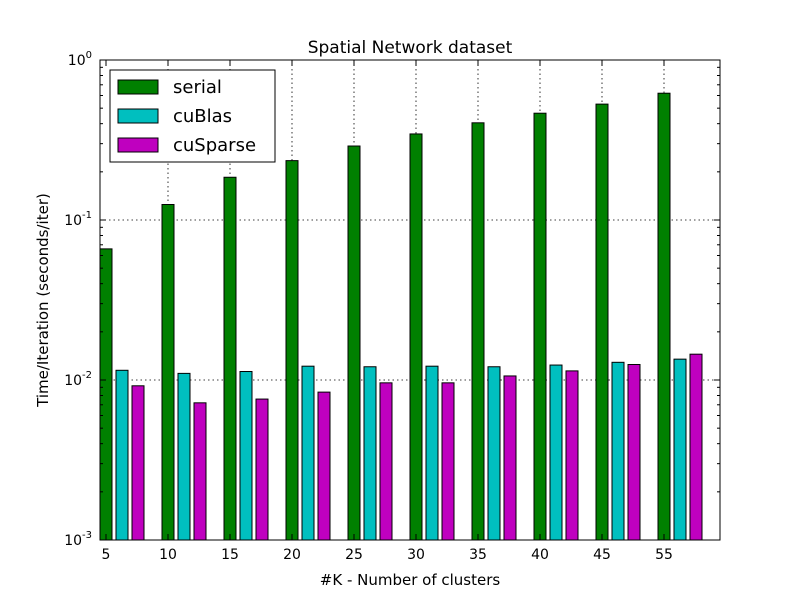  What do you see at coordinates (78, 379) in the screenshot?
I see `y-tick-label: 10⁻²` at bounding box center [78, 379].